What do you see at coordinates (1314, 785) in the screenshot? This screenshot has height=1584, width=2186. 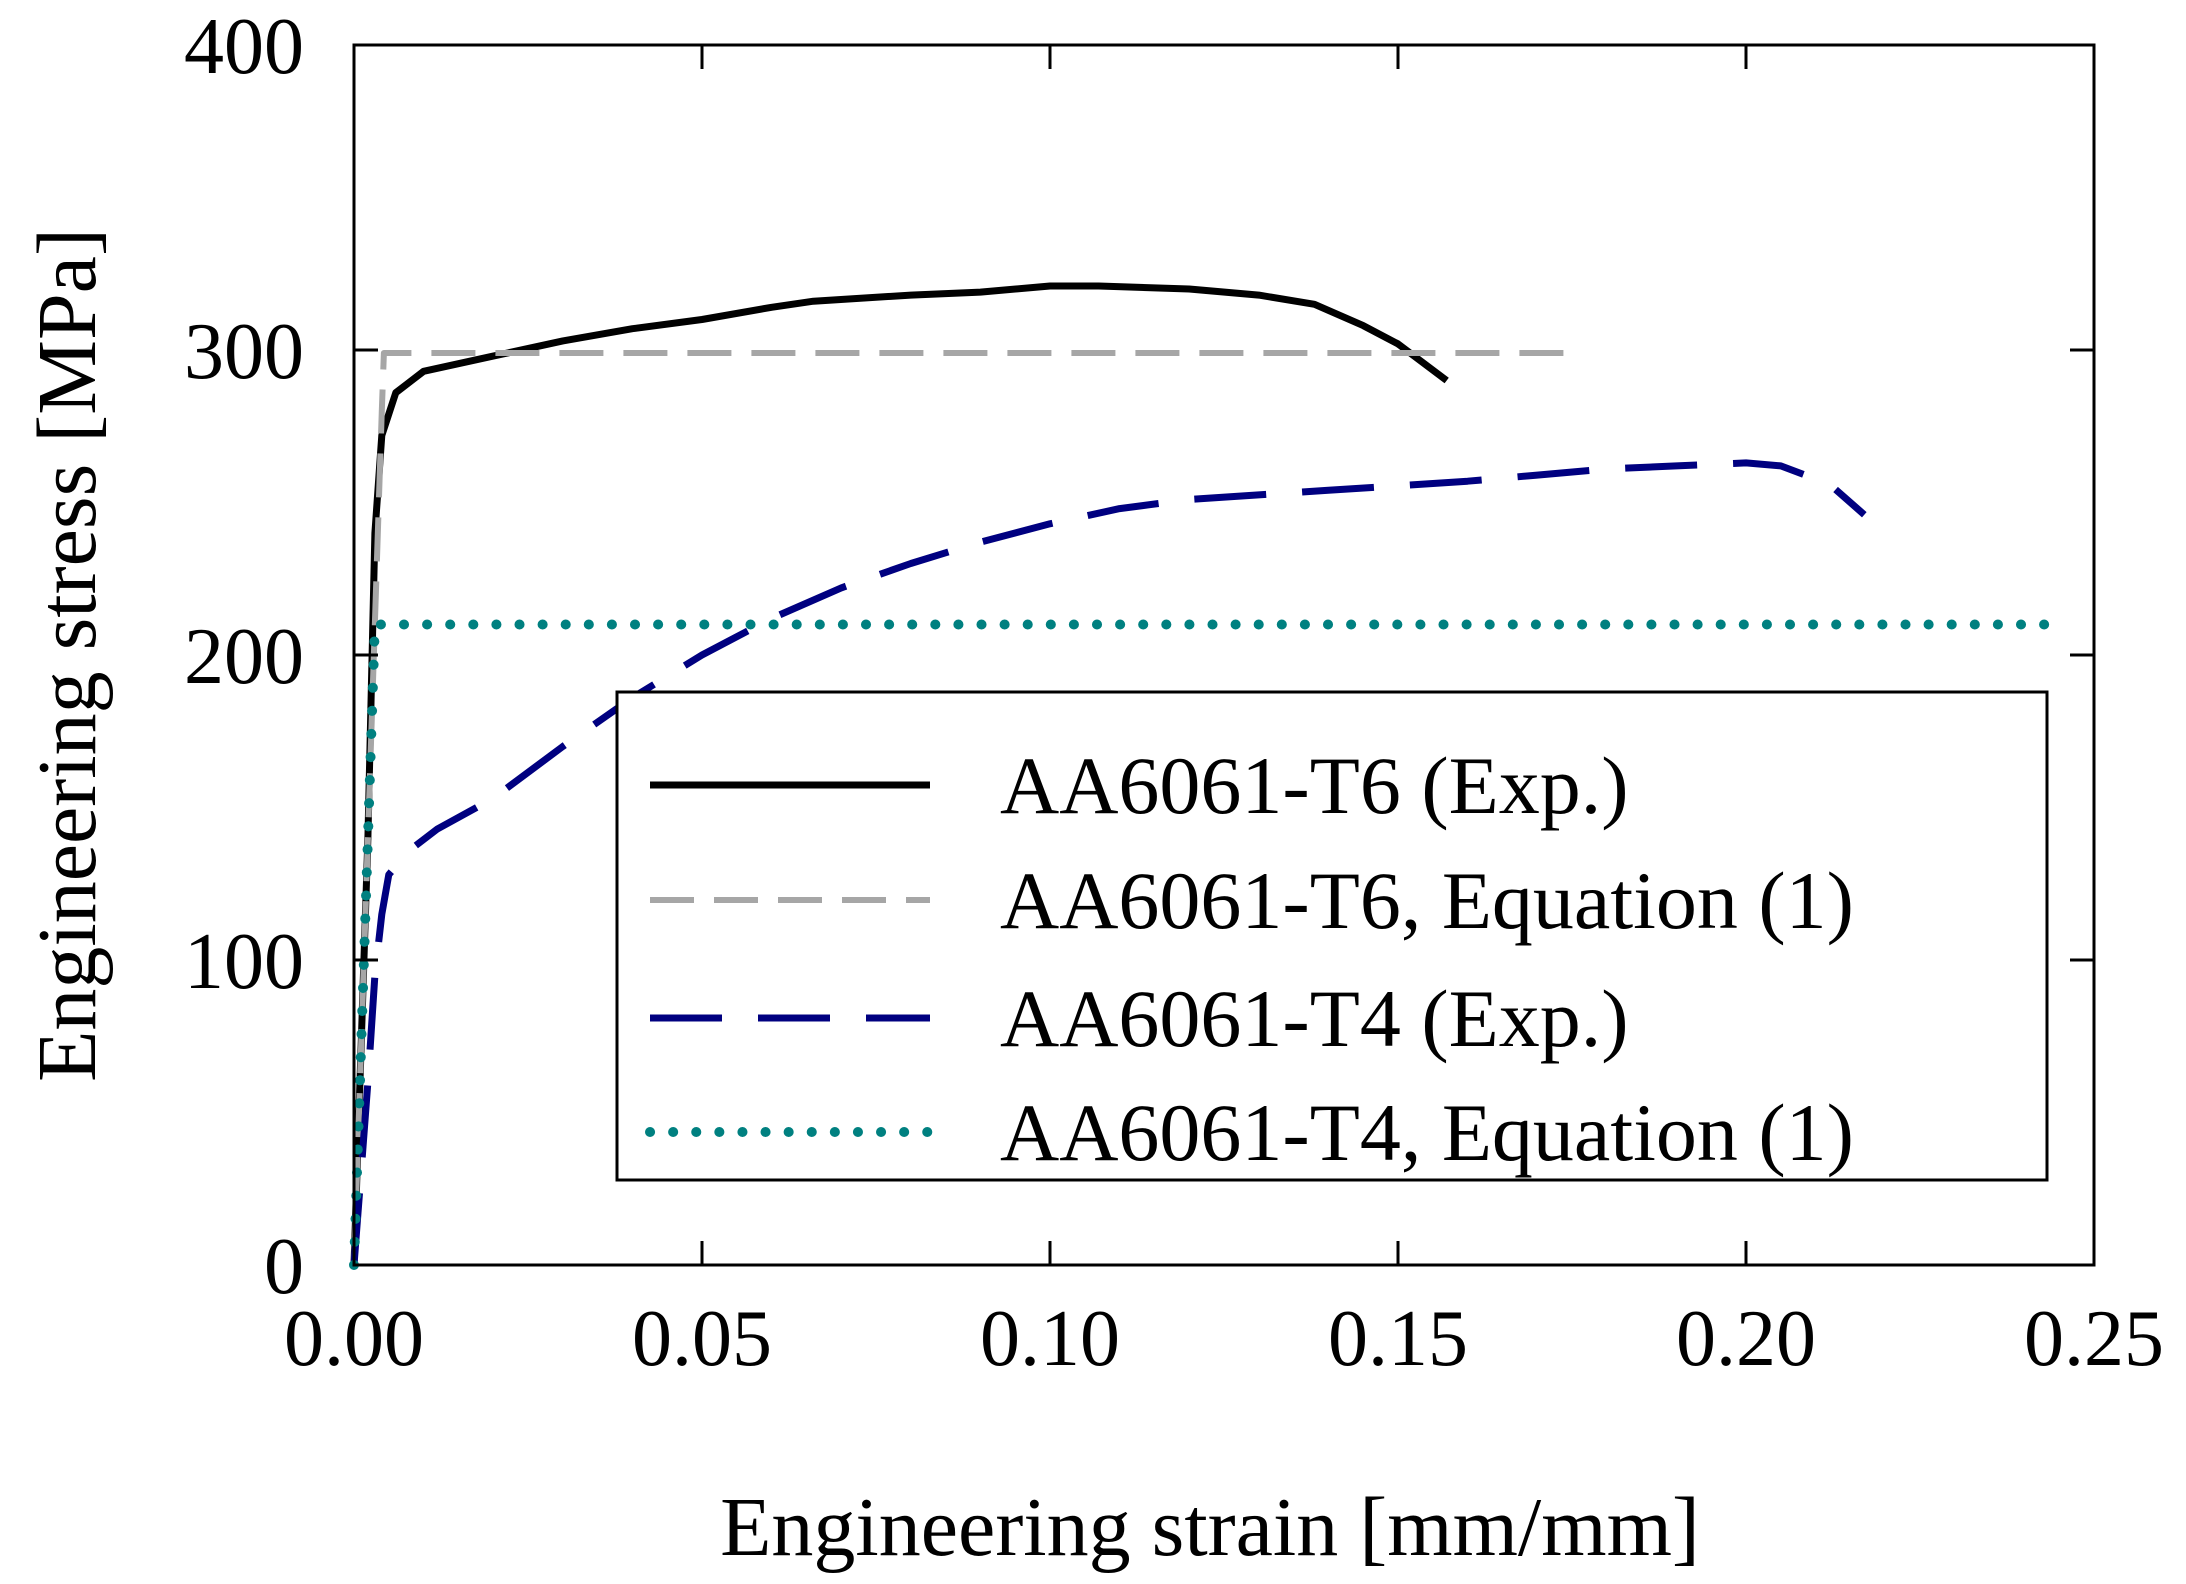 I see `legend-label-1: AA6061-T6 (Exp.)` at bounding box center [1314, 785].